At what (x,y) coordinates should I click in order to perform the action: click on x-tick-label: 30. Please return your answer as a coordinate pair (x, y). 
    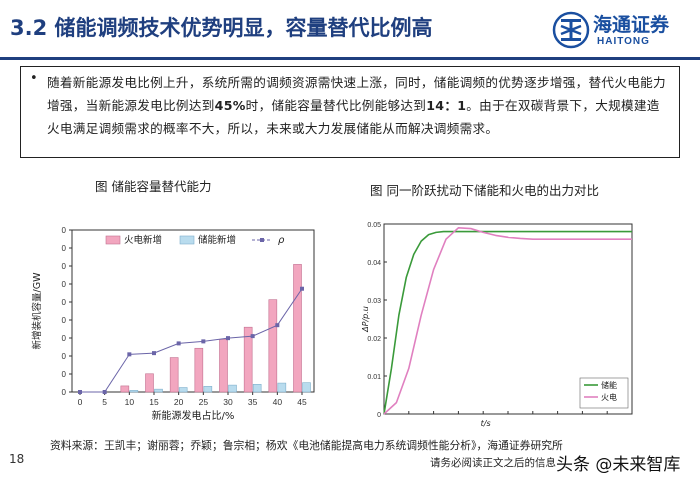
    Looking at the image, I should click on (228, 402).